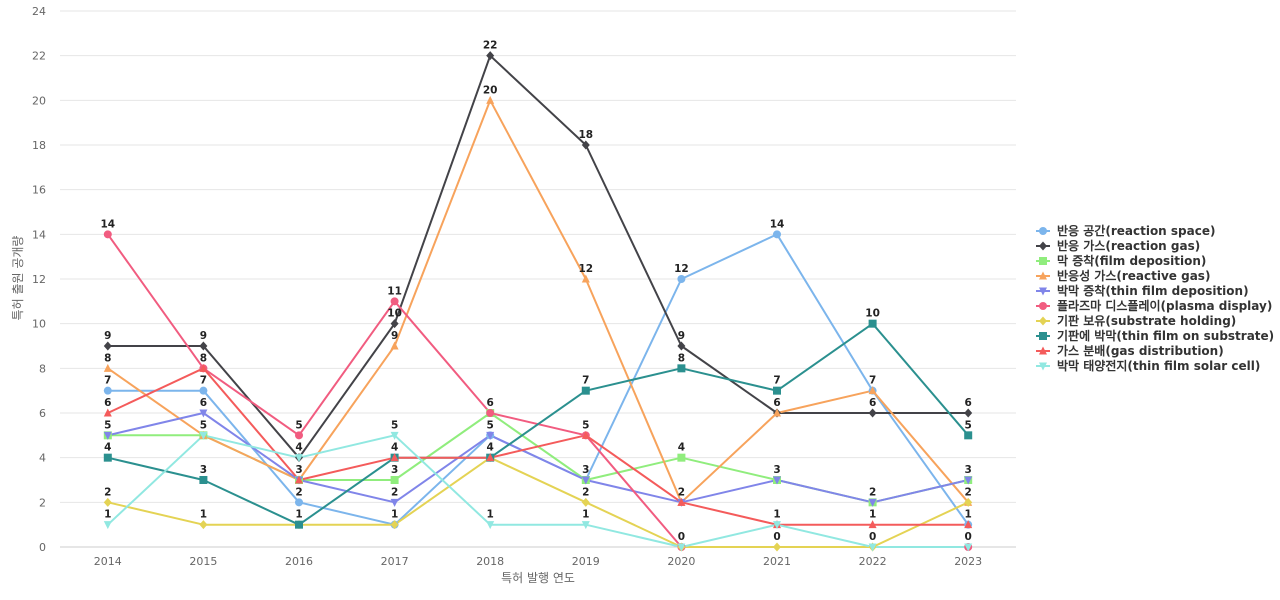 The width and height of the screenshot is (1280, 600). Describe the element at coordinates (42, 458) in the screenshot. I see `y-tick-label: 4` at that location.